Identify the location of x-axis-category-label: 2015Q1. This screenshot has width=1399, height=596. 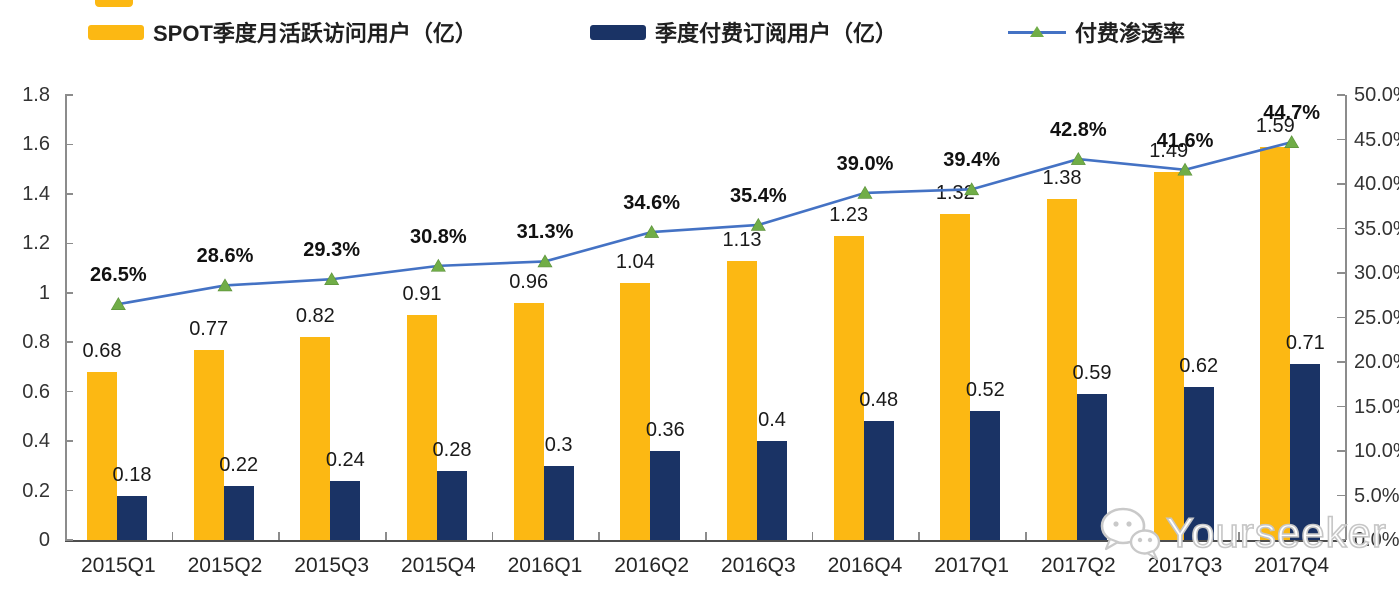
(118, 565).